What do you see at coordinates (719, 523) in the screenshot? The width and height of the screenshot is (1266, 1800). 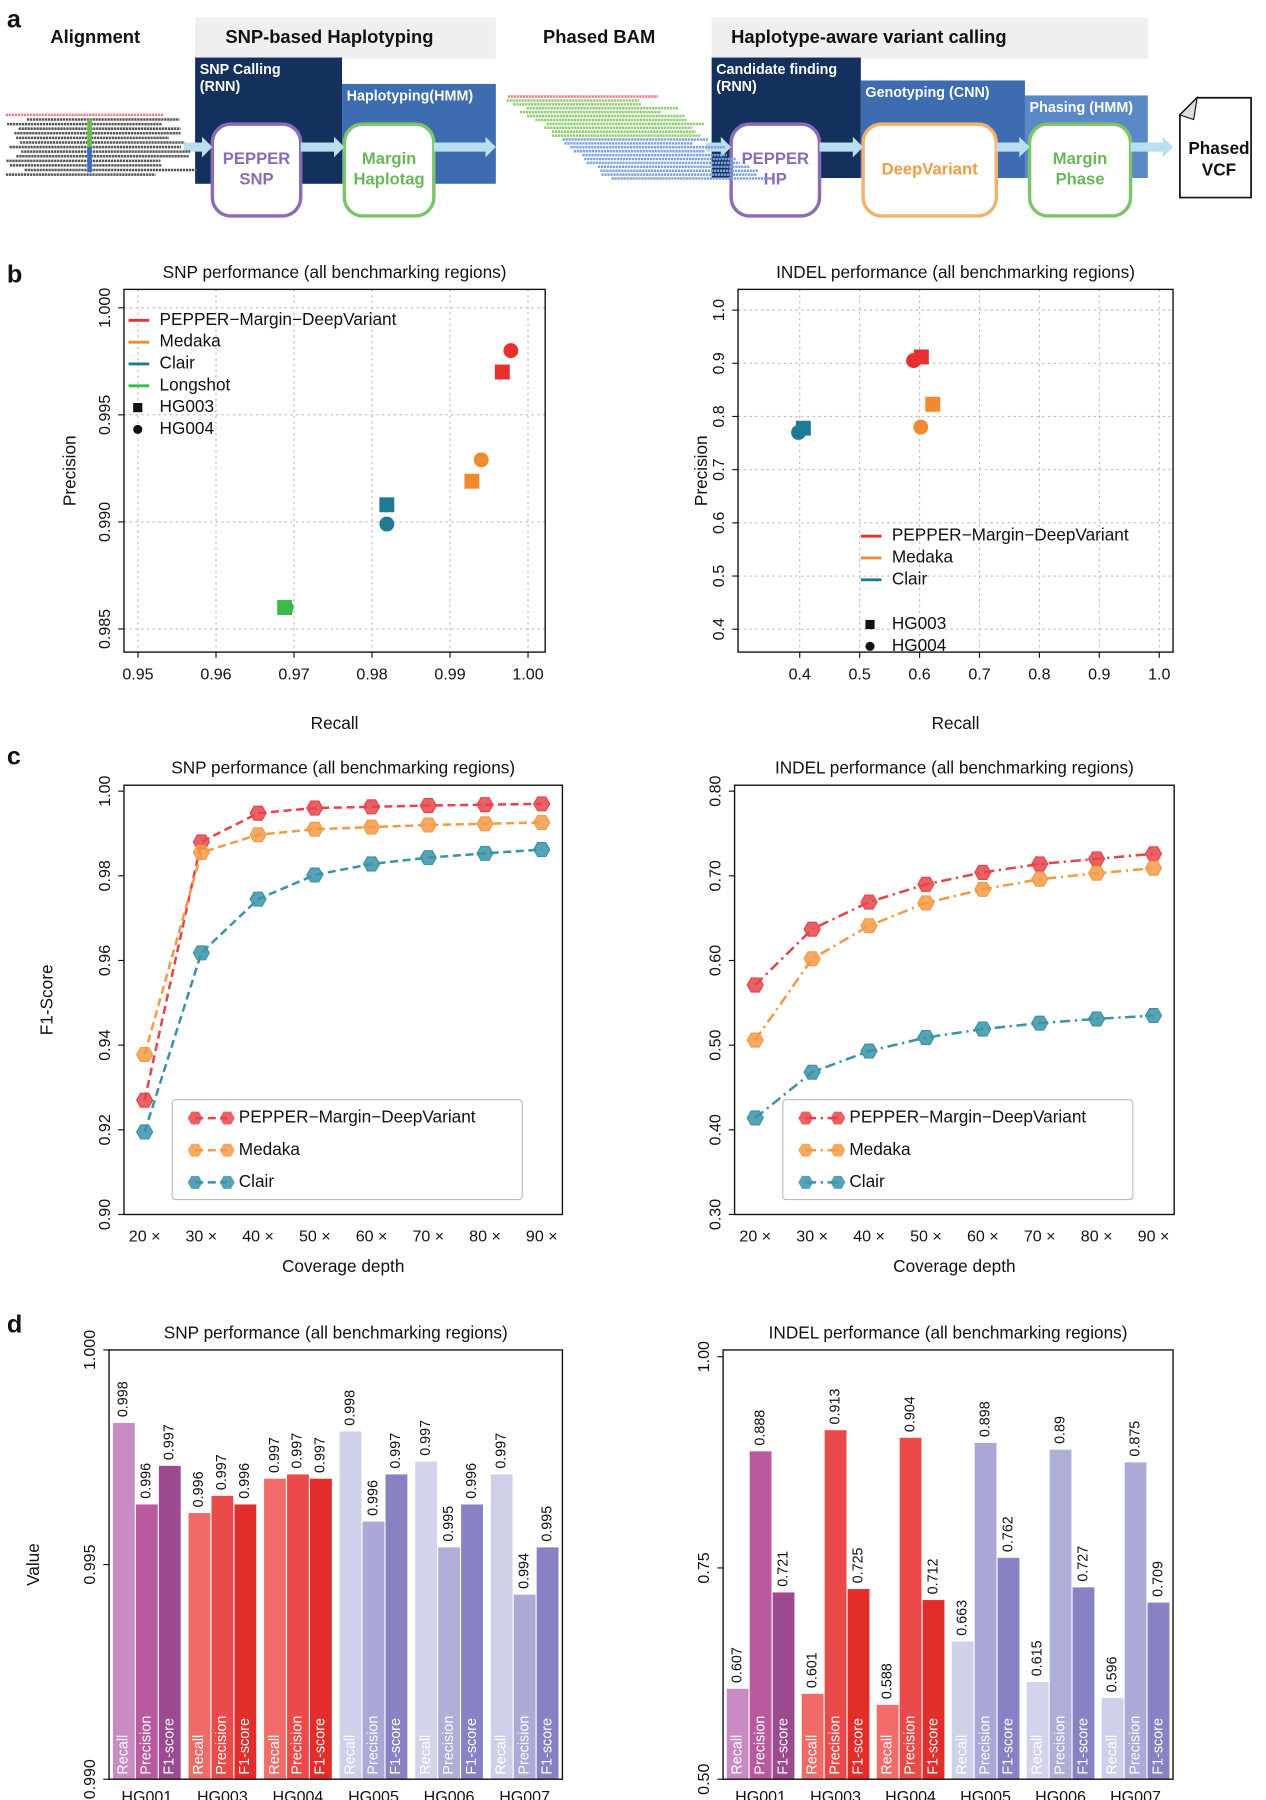 I see `y-tick-label: 0.6` at bounding box center [719, 523].